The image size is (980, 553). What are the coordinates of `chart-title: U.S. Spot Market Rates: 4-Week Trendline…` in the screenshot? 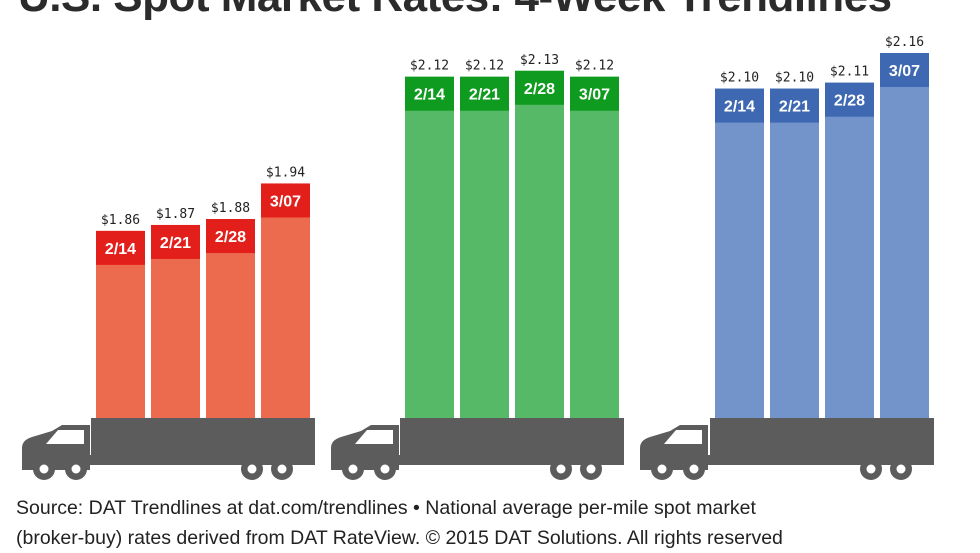 It's located at (455, 11).